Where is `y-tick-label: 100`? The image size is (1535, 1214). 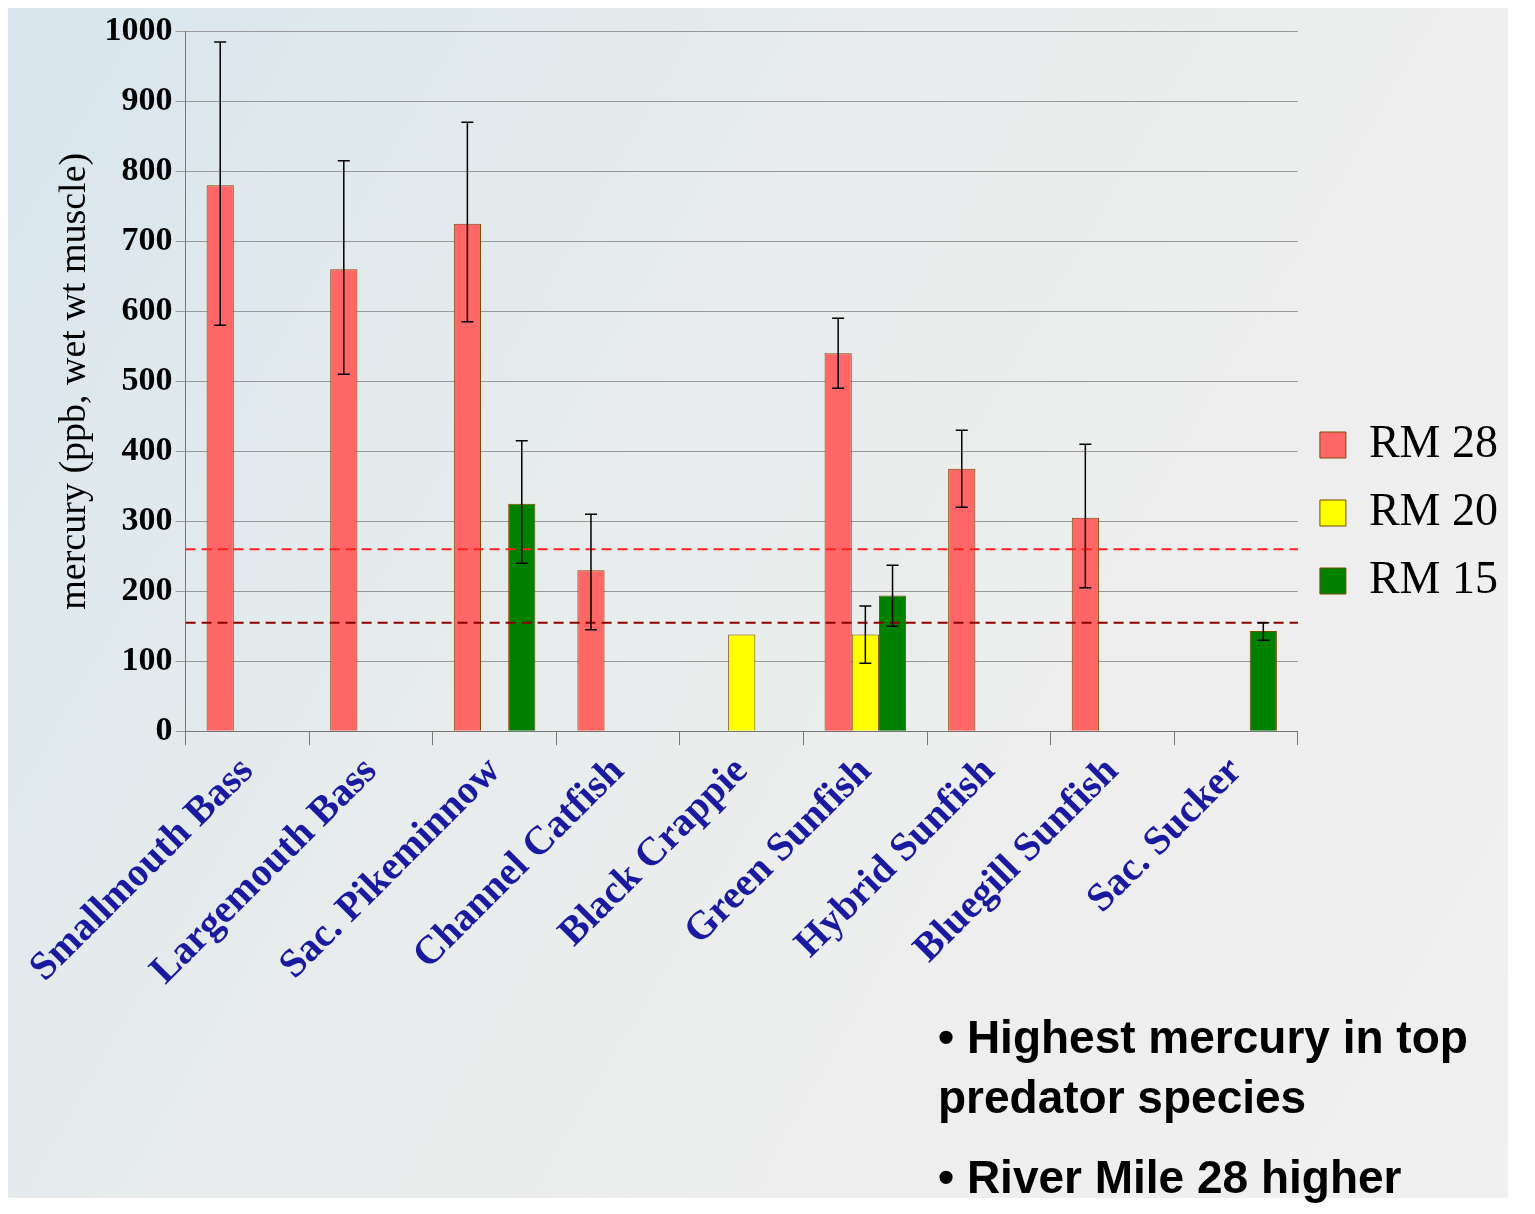 y-tick-label: 100 is located at coordinates (147, 658).